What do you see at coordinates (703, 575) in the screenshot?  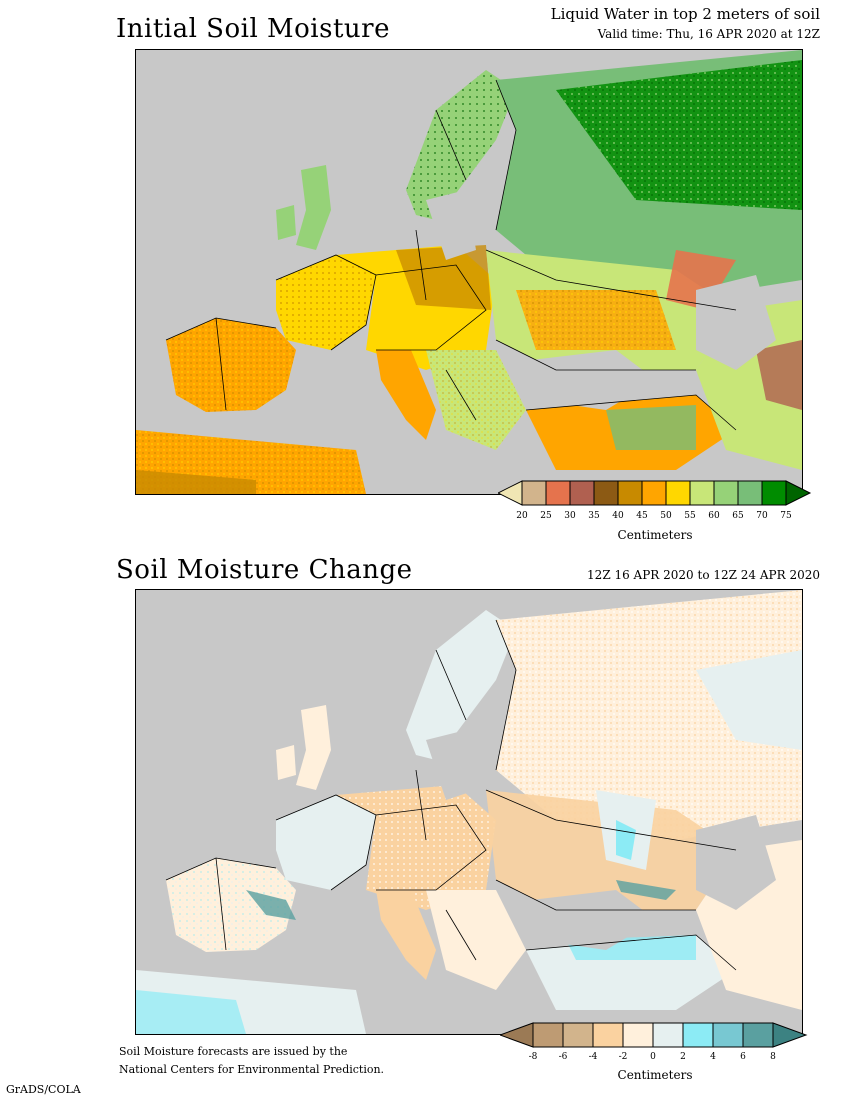 I see `panel2-period: 12Z 16 APR 2020 to 12Z 24 APR 2020` at bounding box center [703, 575].